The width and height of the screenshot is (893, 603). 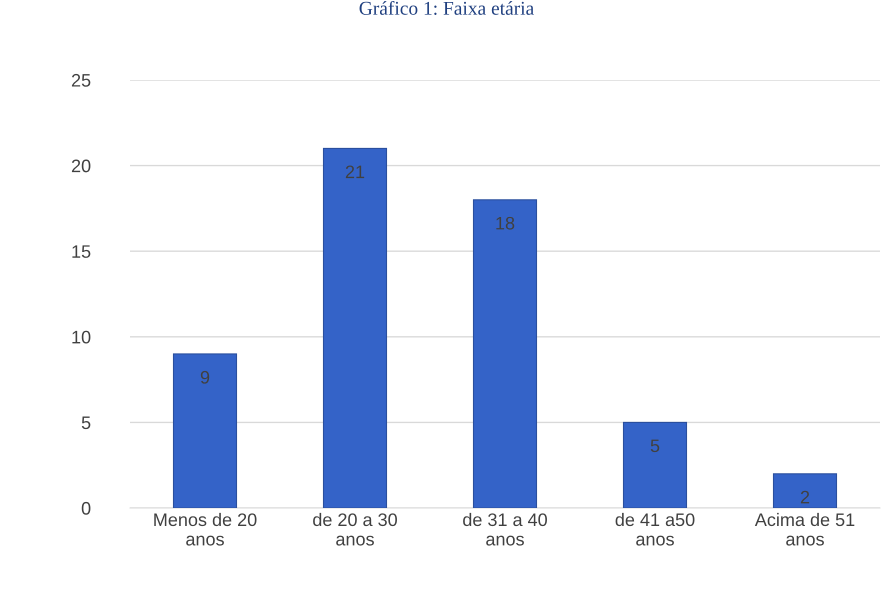 What do you see at coordinates (81, 251) in the screenshot?
I see `y-tick-label: 15` at bounding box center [81, 251].